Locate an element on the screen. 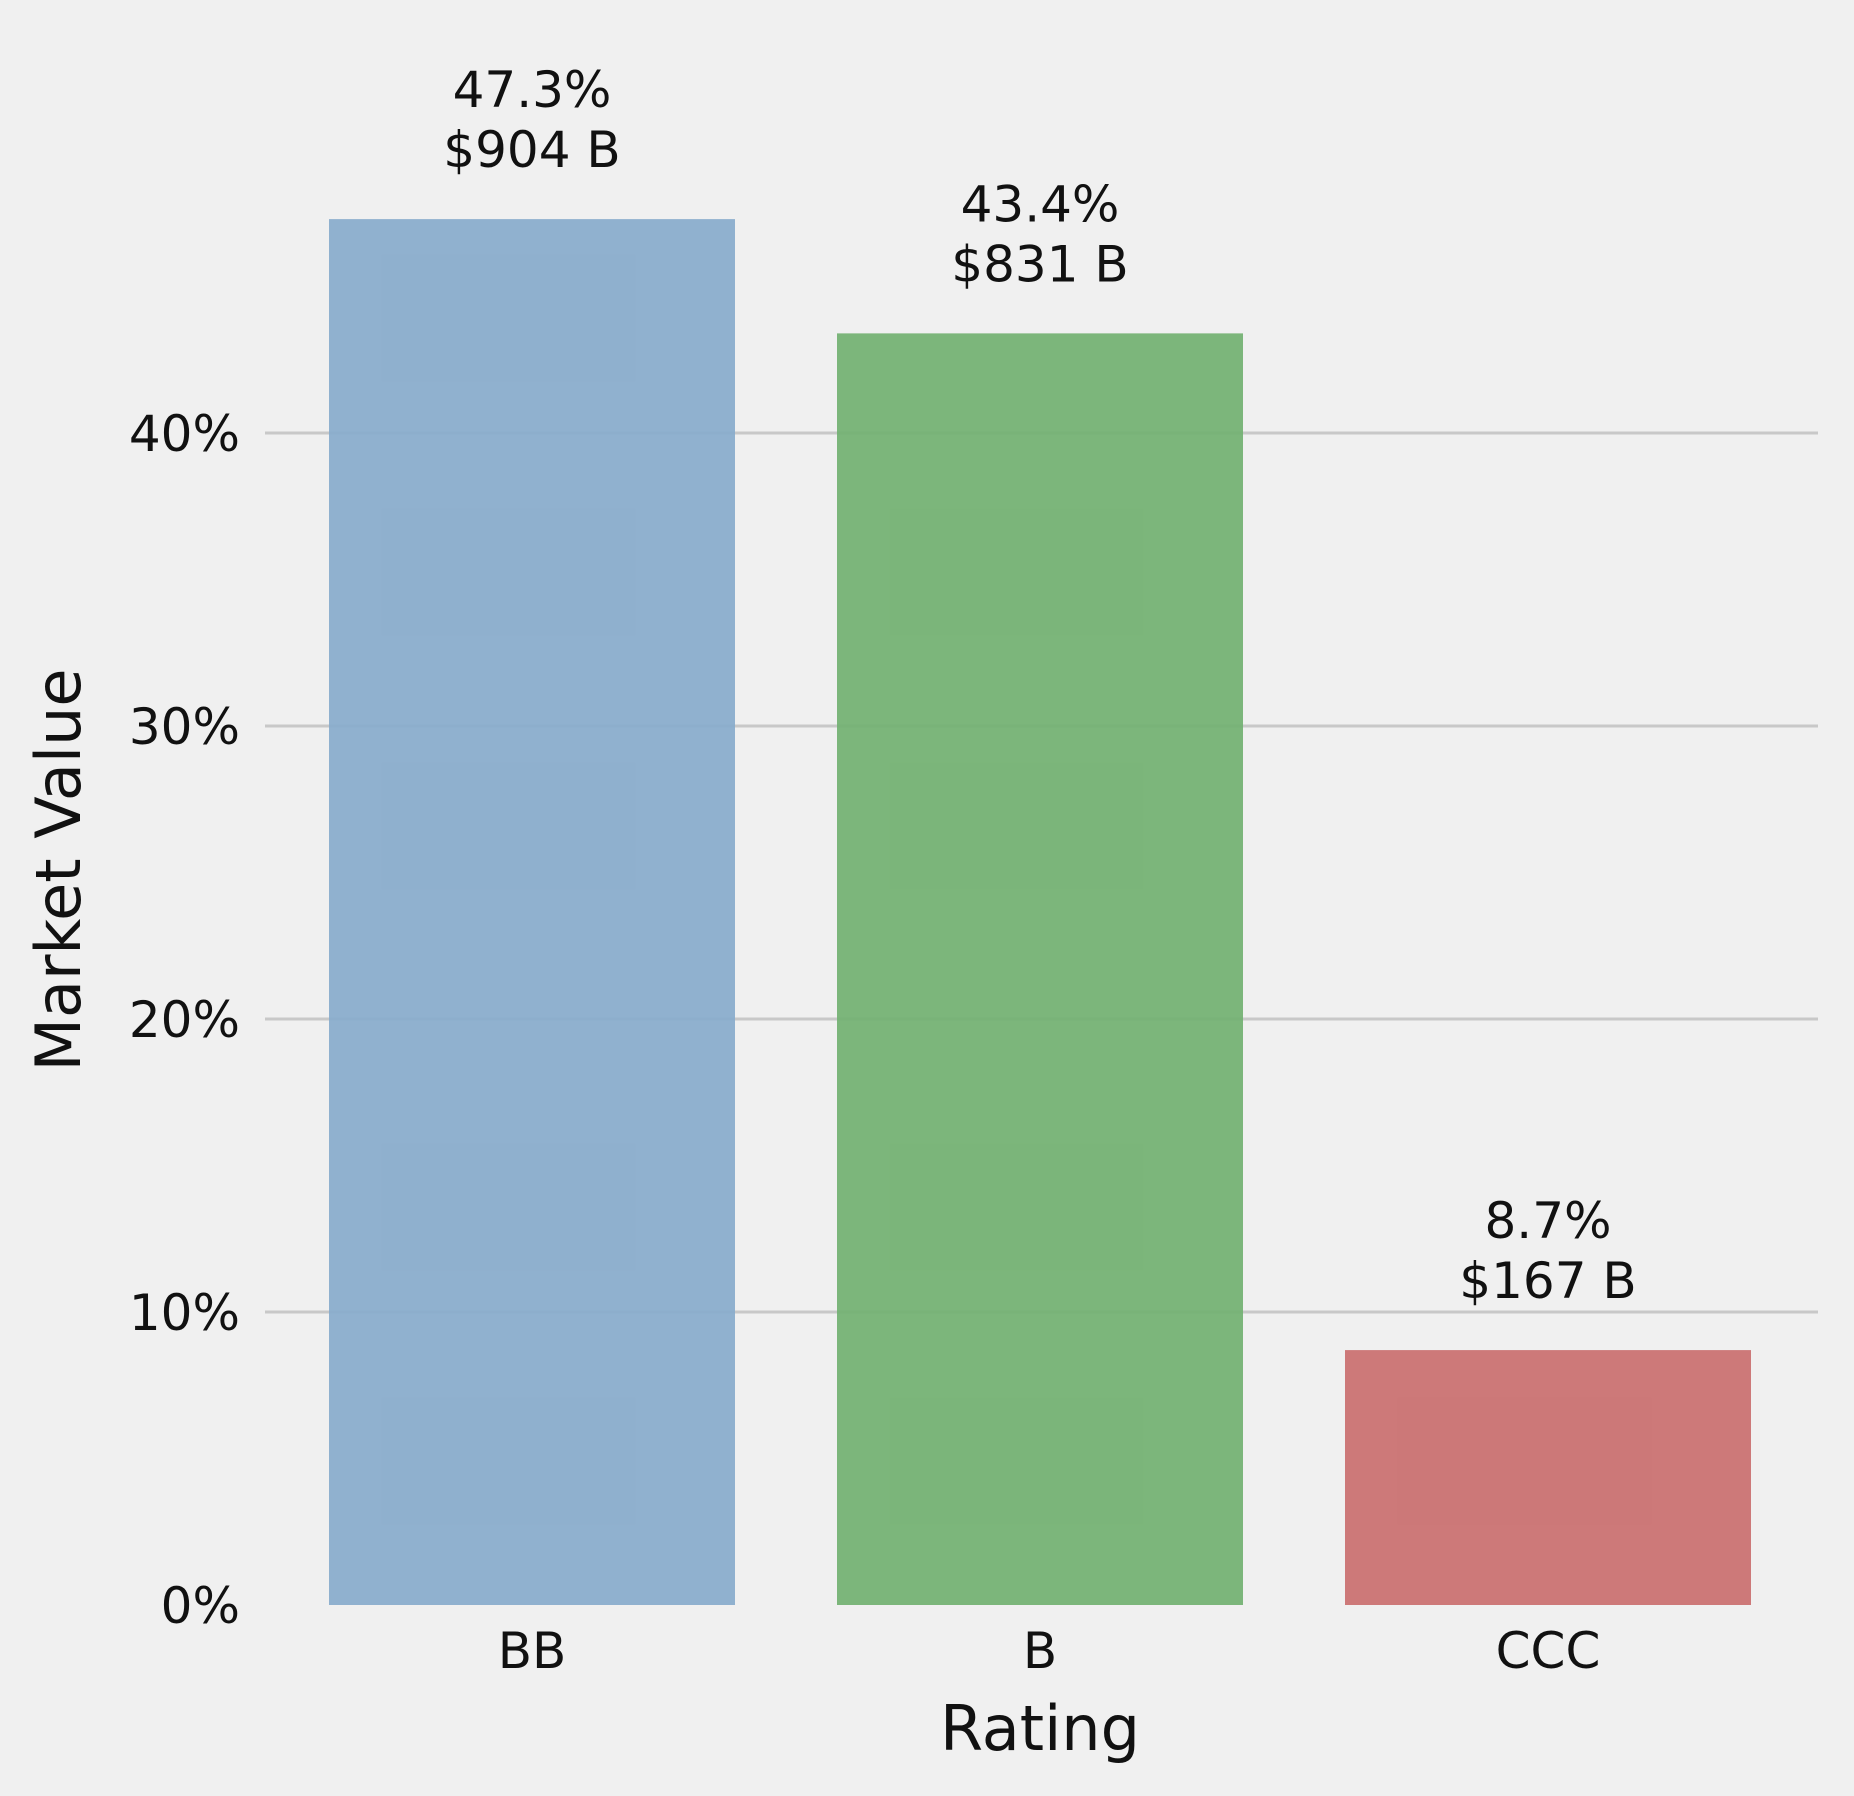 This screenshot has height=1796, width=1854. bar-value-percent-label: 8.7% is located at coordinates (1547, 1221).